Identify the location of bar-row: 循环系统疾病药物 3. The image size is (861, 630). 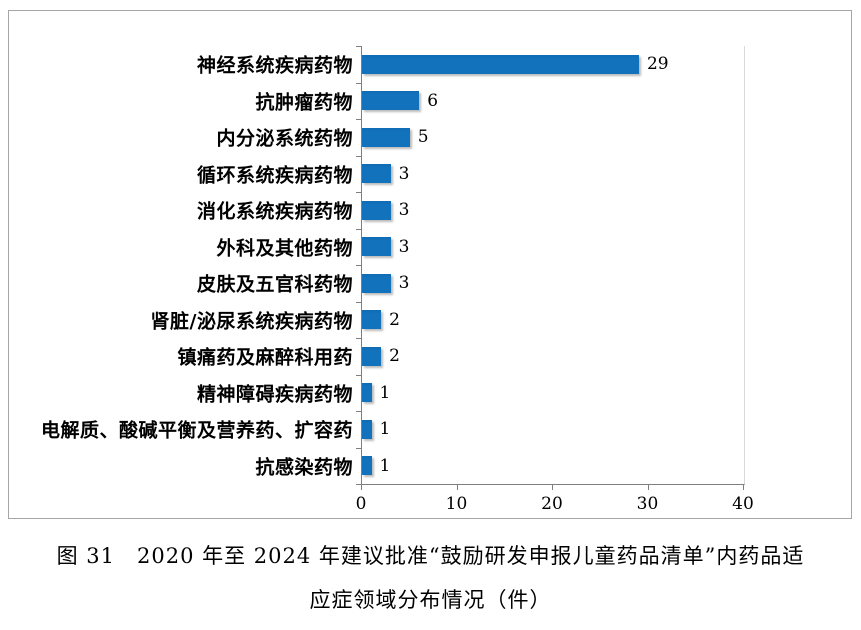
(470, 174).